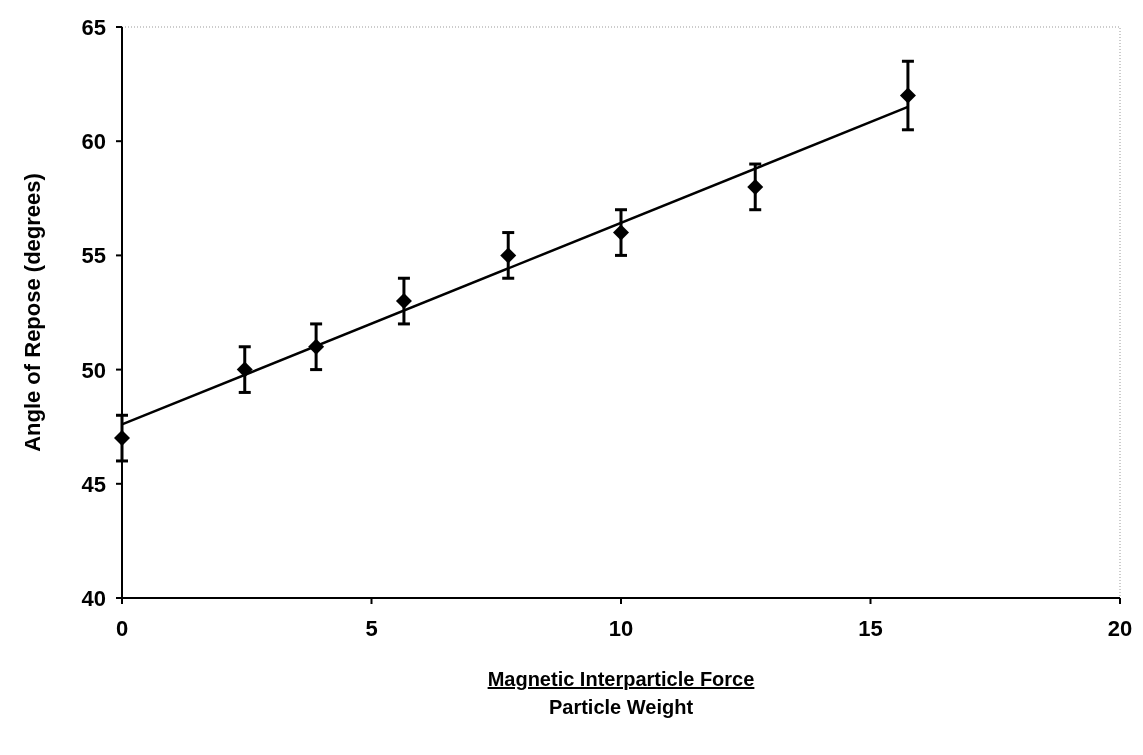 Image resolution: width=1143 pixels, height=755 pixels. What do you see at coordinates (93, 142) in the screenshot?
I see `y-tick-label: 60` at bounding box center [93, 142].